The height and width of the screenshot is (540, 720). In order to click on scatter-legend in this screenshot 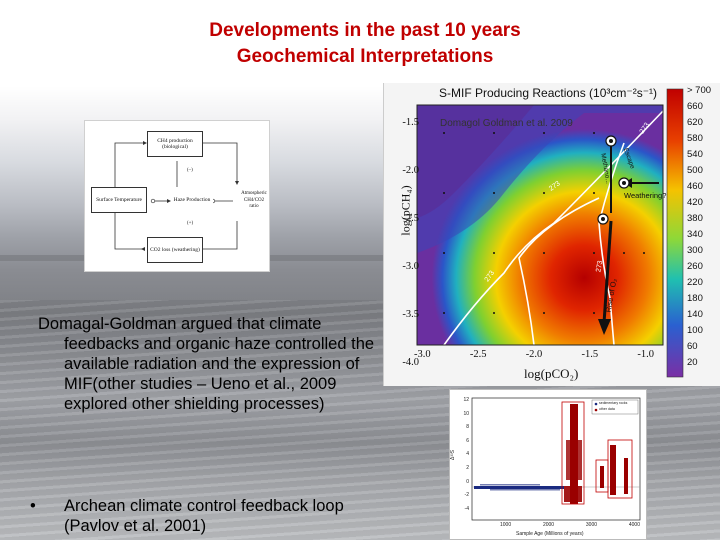, I will do `click(615, 407)`.